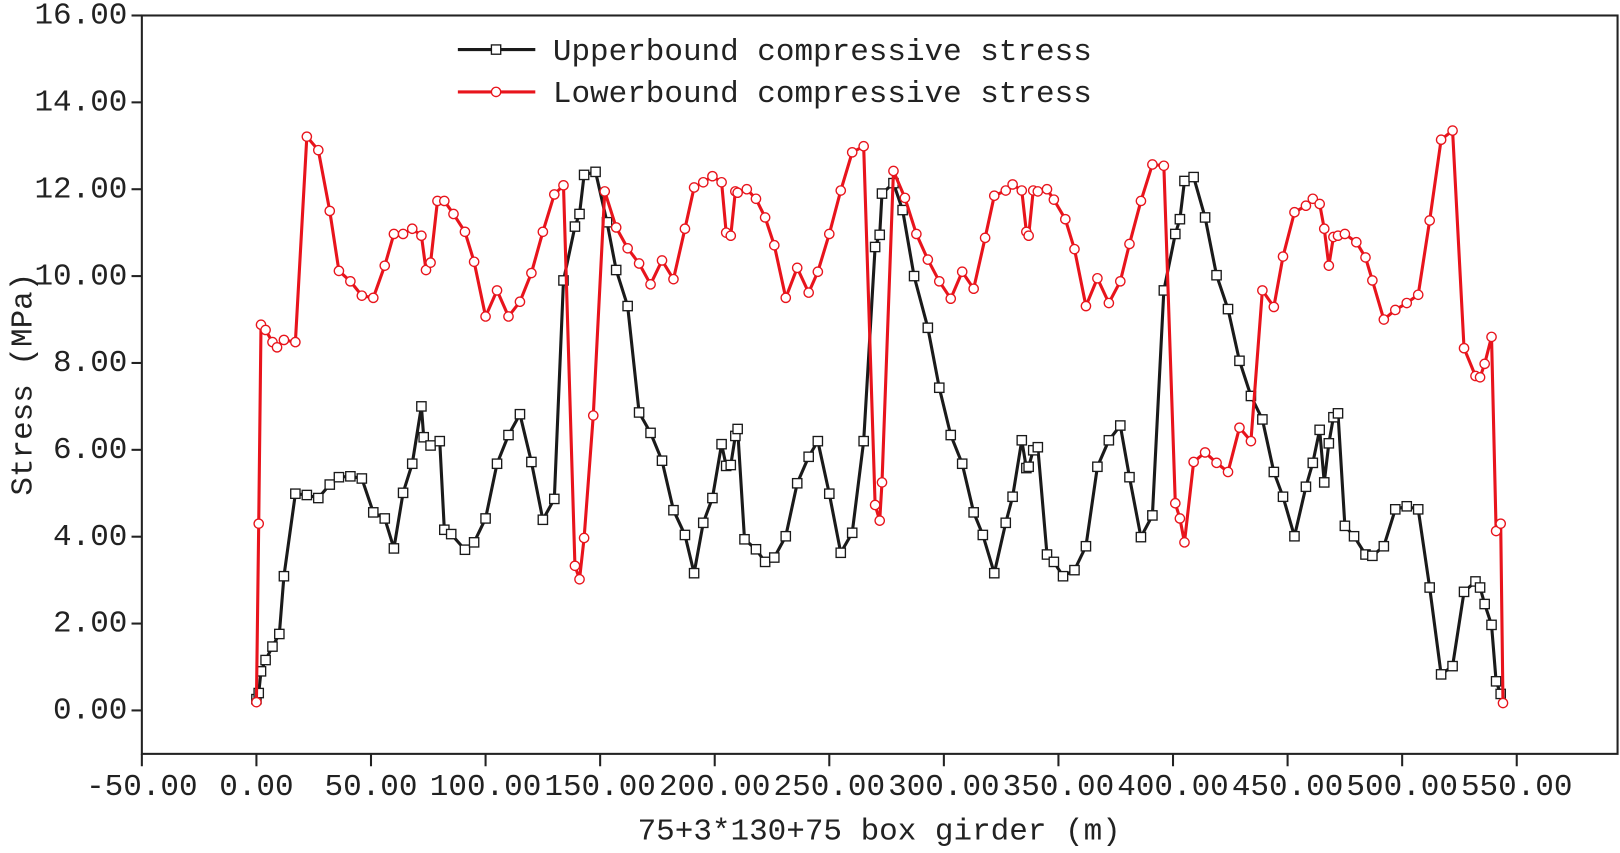 This screenshot has width=1620, height=853. Describe the element at coordinates (1402, 787) in the screenshot. I see `x-tick-label: 500.00` at that location.